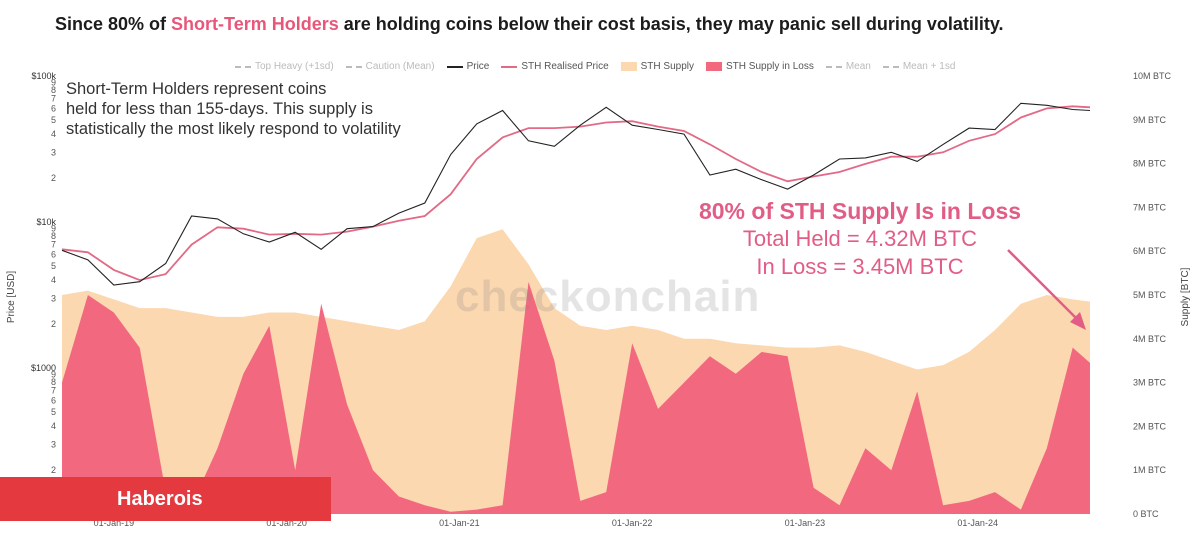 The image size is (1200, 536). Describe the element at coordinates (860, 266) in the screenshot. I see `callout-in-loss: In Loss = 3.45M BTC` at that location.